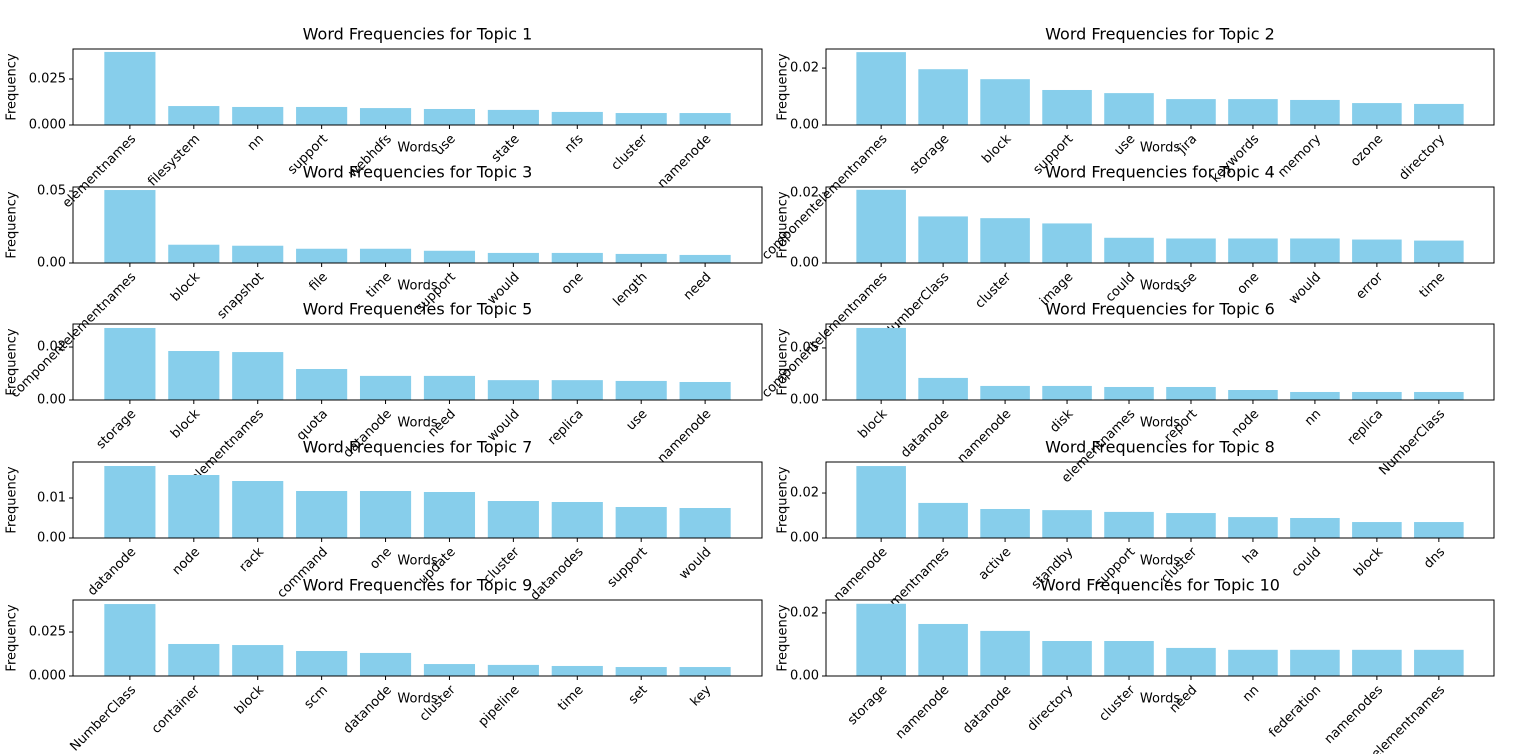 This screenshot has height=754, width=1536. I want to click on x-tick-label: snapshot, so click(240, 296).